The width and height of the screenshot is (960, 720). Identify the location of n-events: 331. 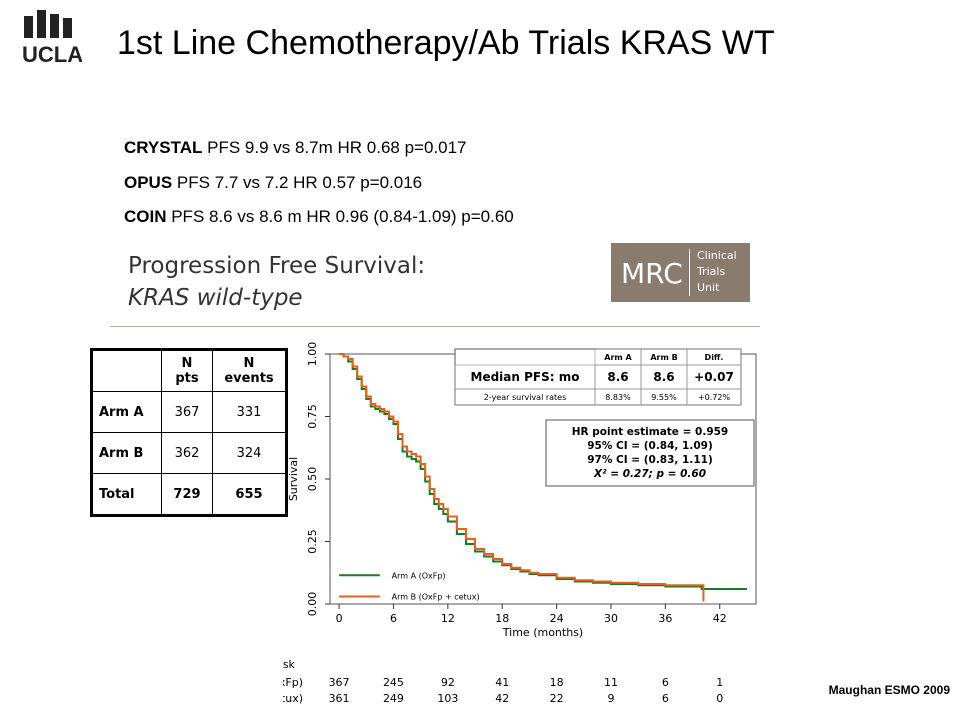
(249, 412).